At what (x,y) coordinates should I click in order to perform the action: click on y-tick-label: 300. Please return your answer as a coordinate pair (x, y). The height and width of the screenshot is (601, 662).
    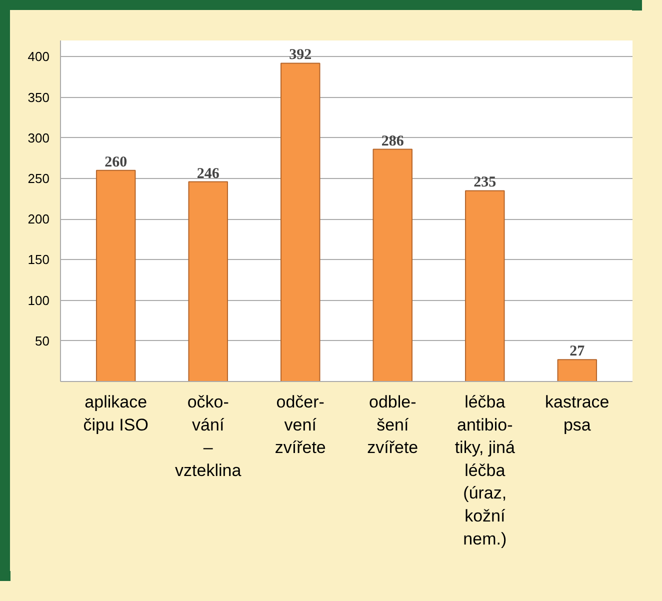
    Looking at the image, I should click on (39, 138).